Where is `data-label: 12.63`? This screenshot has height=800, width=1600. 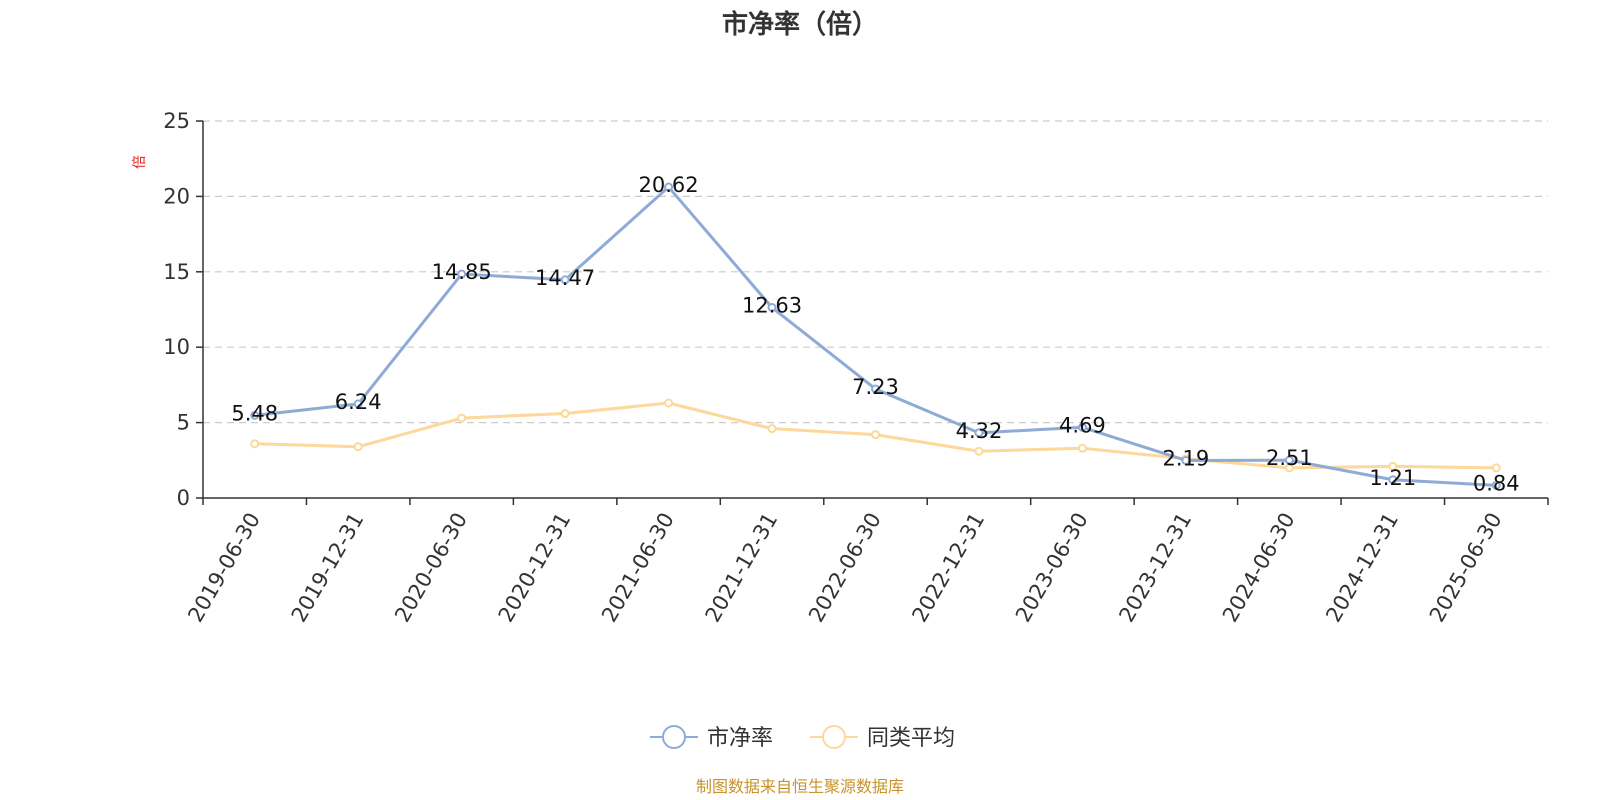 data-label: 12.63 is located at coordinates (772, 306).